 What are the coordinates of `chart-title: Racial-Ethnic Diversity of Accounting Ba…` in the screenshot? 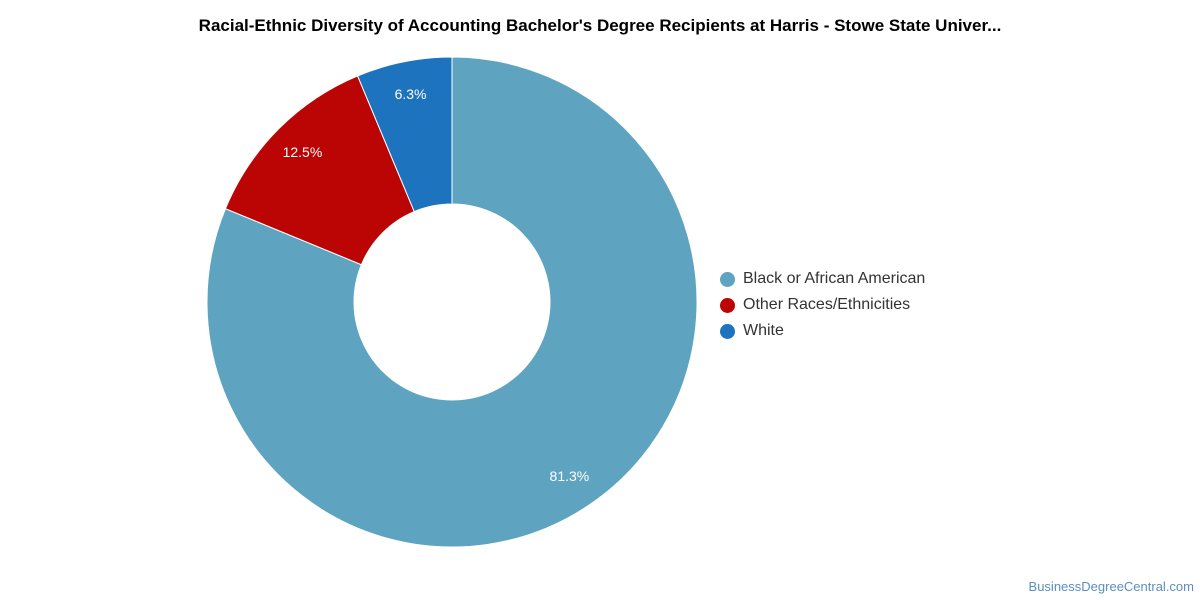 It's located at (600, 25).